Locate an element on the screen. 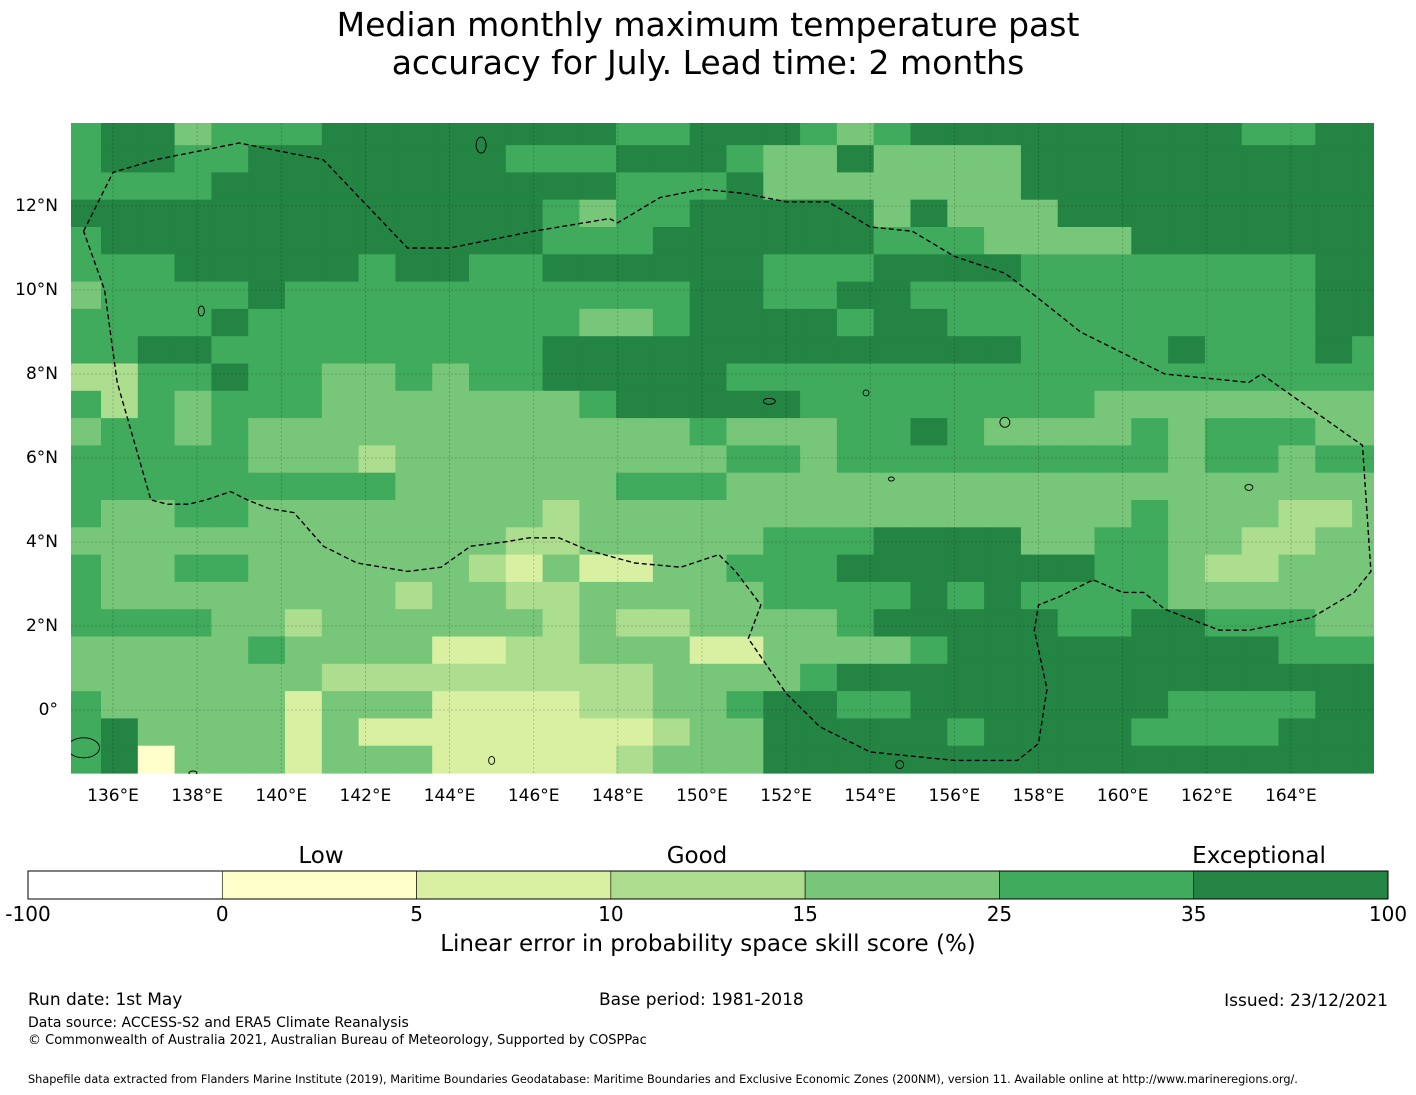  x-tick-label: 156°E is located at coordinates (954, 796).